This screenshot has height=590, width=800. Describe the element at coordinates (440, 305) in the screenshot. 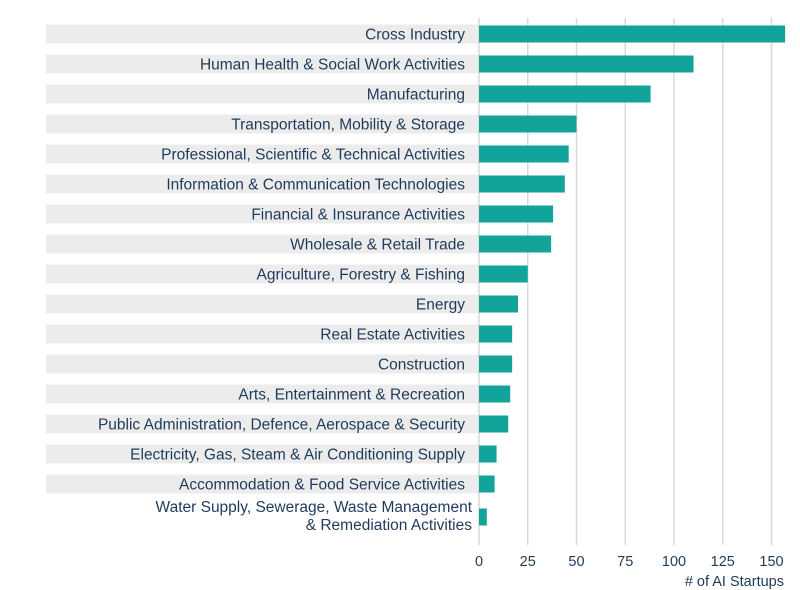

I see `category-label: Energy` at that location.